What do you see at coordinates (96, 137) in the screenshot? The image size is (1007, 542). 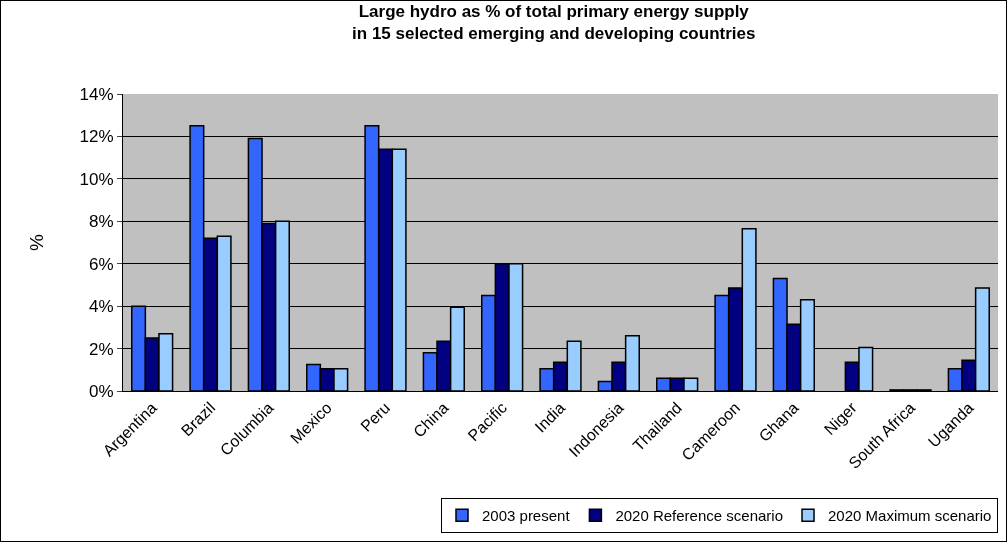 I see `y-tick-label: 12%` at bounding box center [96, 137].